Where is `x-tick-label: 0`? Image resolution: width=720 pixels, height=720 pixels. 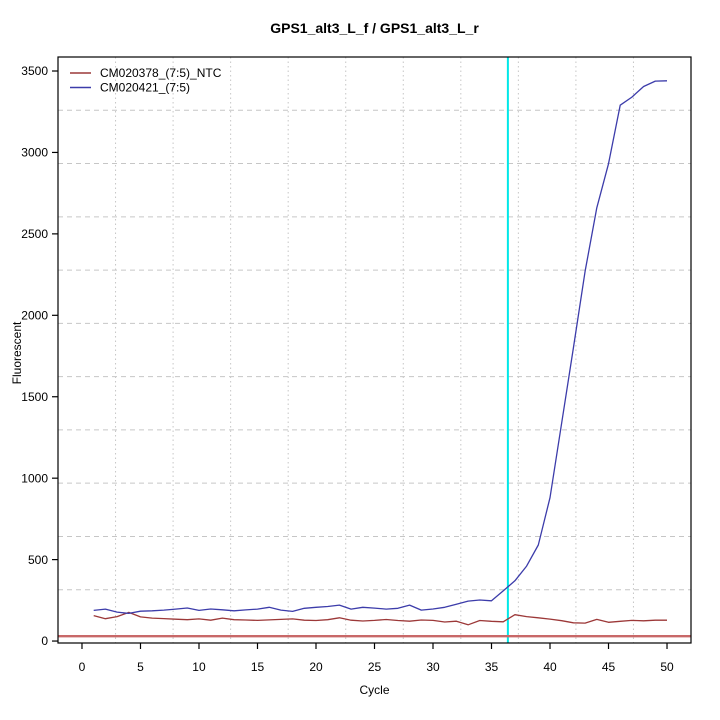 x-tick-label: 0 is located at coordinates (82, 667).